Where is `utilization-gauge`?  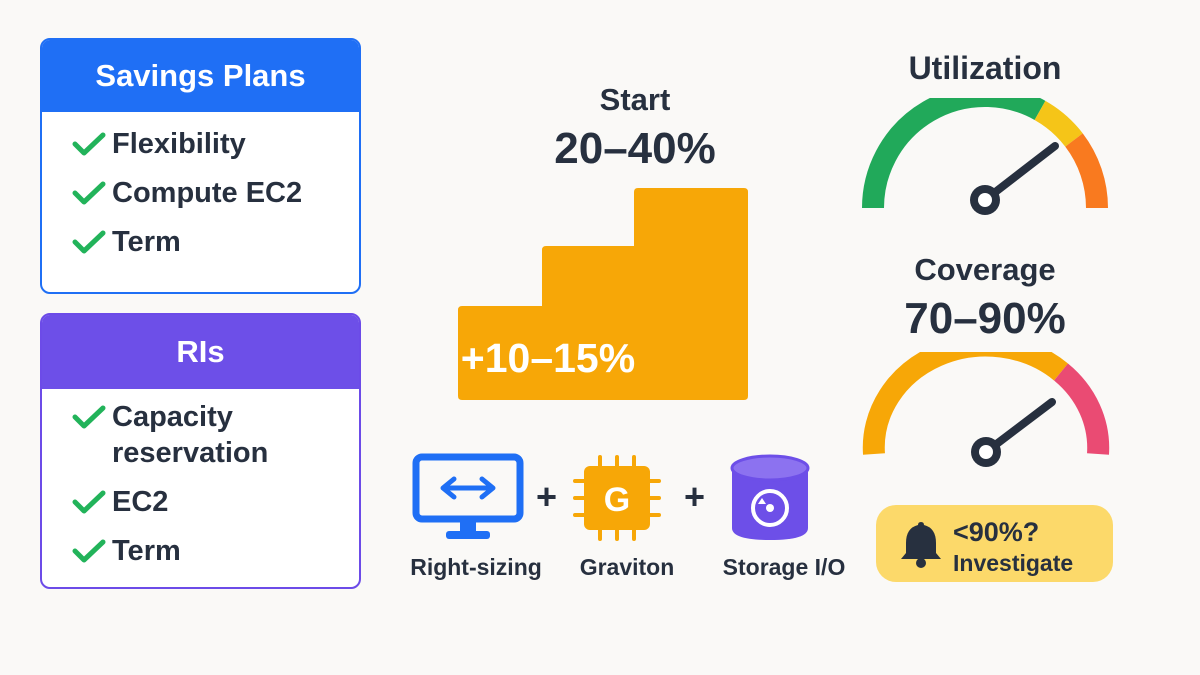 utilization-gauge is located at coordinates (985, 156).